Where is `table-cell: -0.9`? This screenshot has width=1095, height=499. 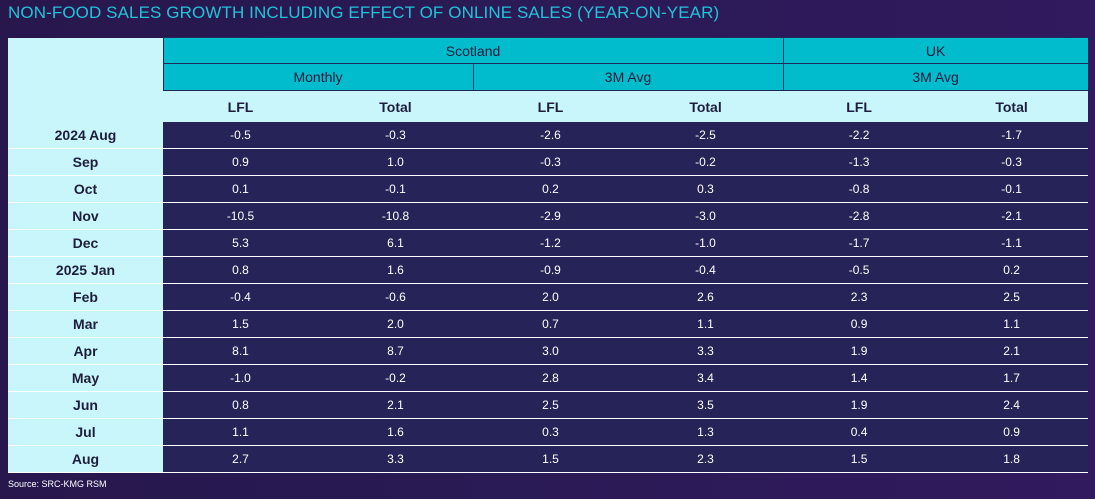
table-cell: -0.9 is located at coordinates (550, 270).